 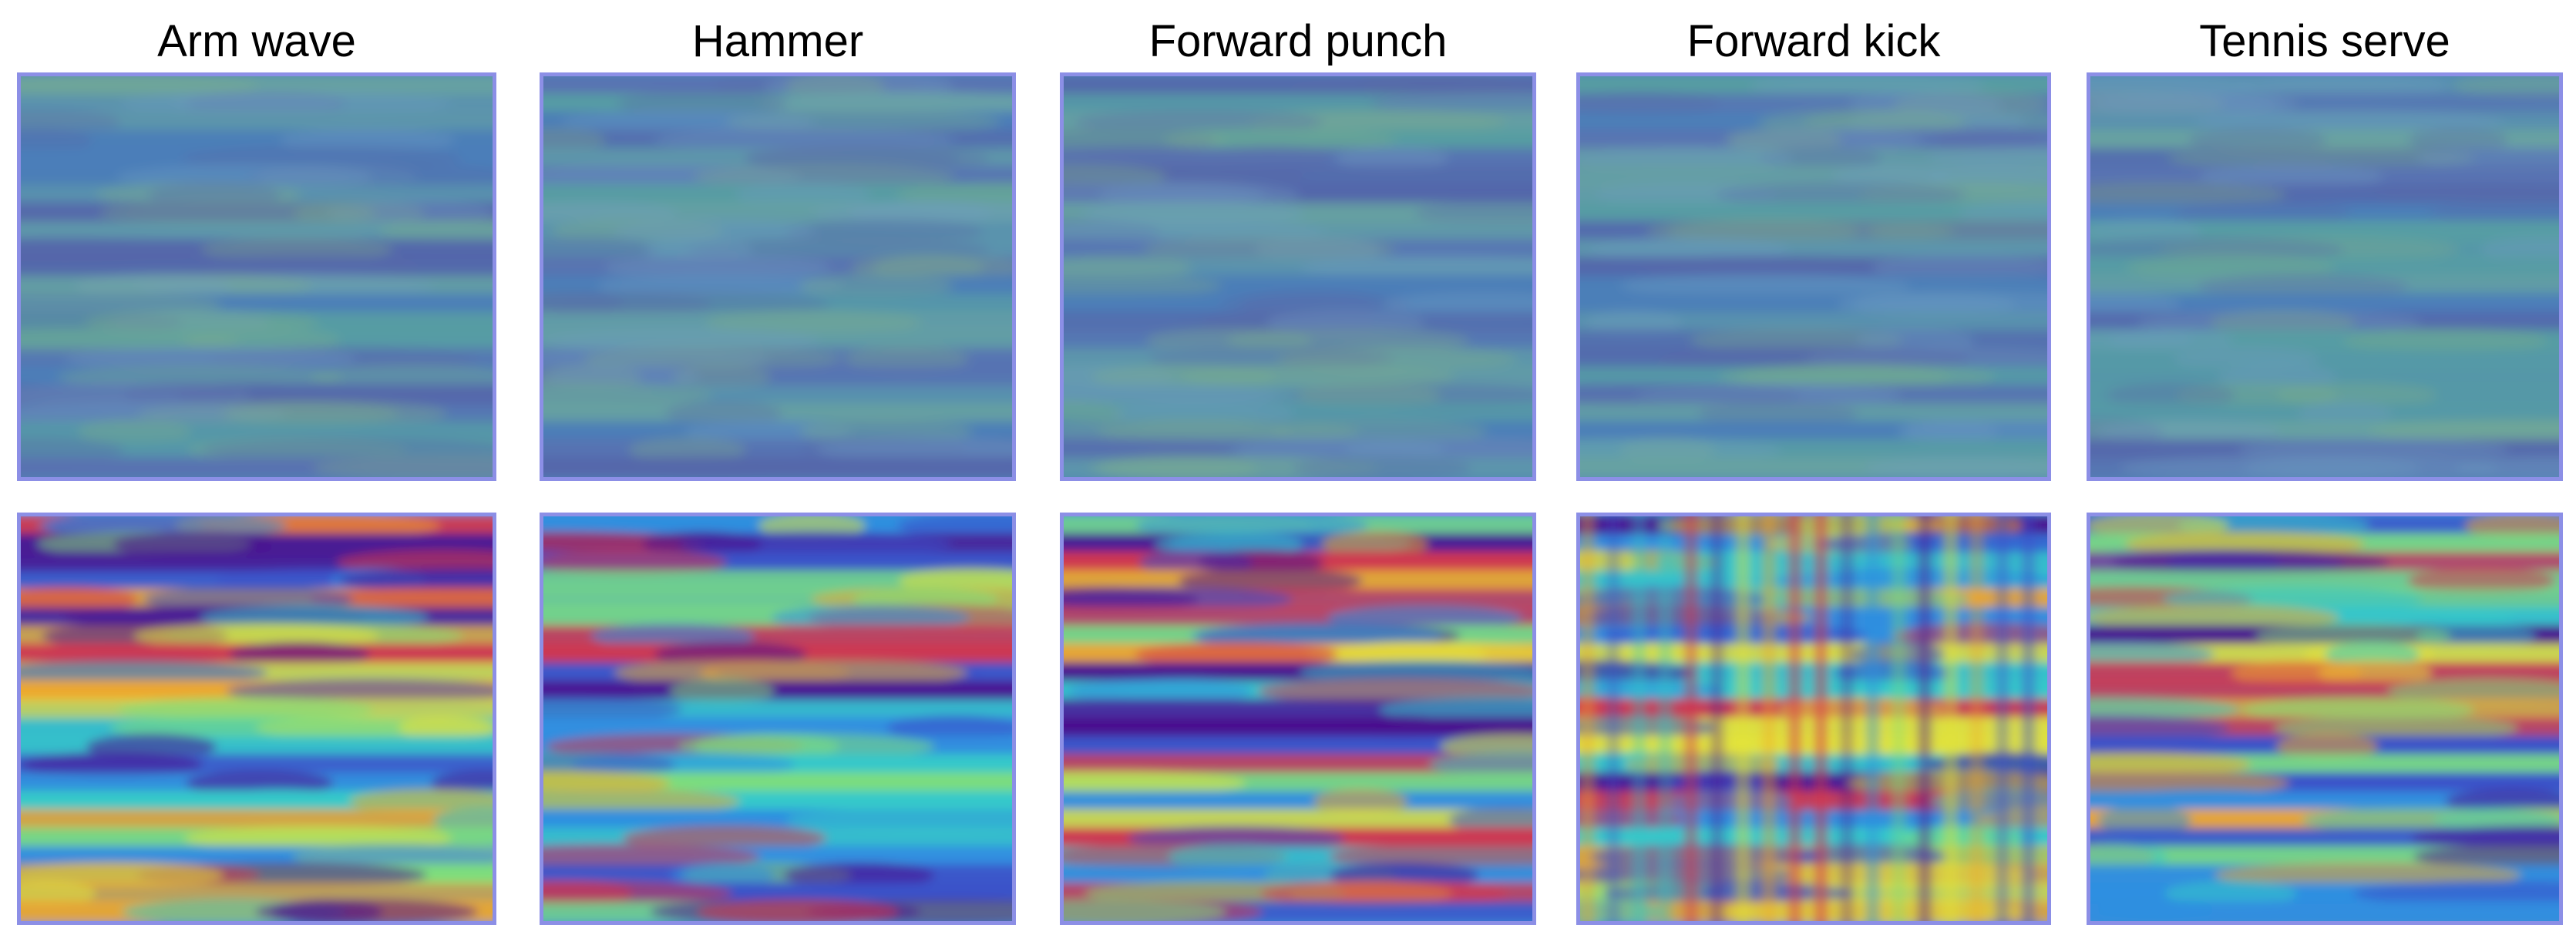 I want to click on attention-map-hammer-bottom, so click(x=778, y=719).